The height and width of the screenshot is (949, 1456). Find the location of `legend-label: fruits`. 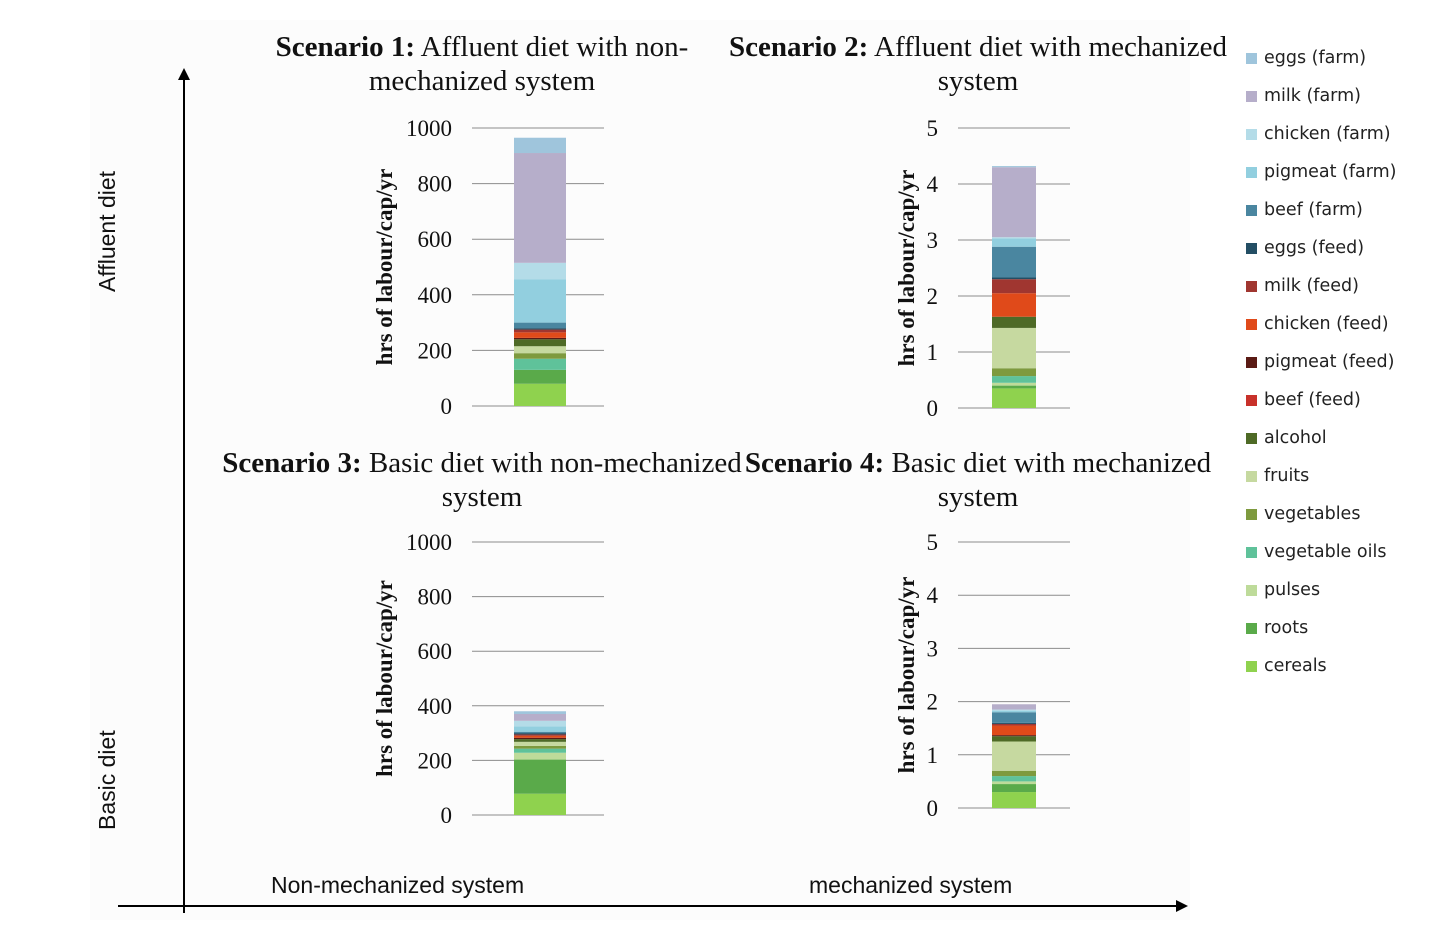

legend-label: fruits is located at coordinates (1287, 476).